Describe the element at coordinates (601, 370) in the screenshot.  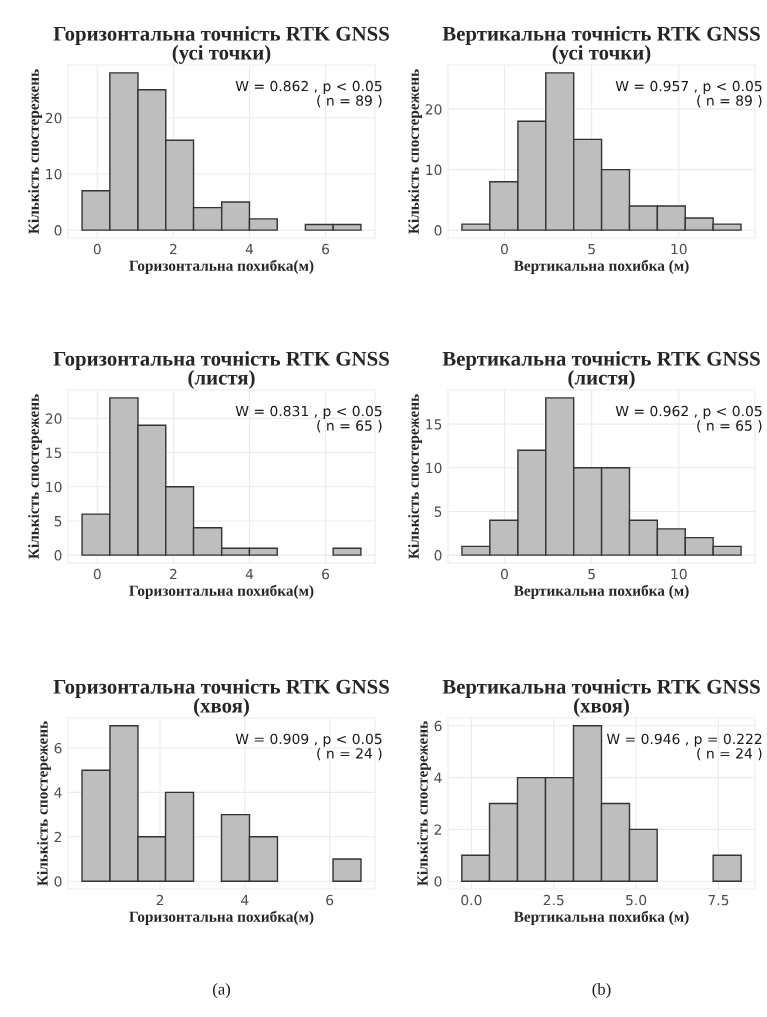
I see `chart-title: Вертикальна точність RTK GNSS (листя)` at that location.